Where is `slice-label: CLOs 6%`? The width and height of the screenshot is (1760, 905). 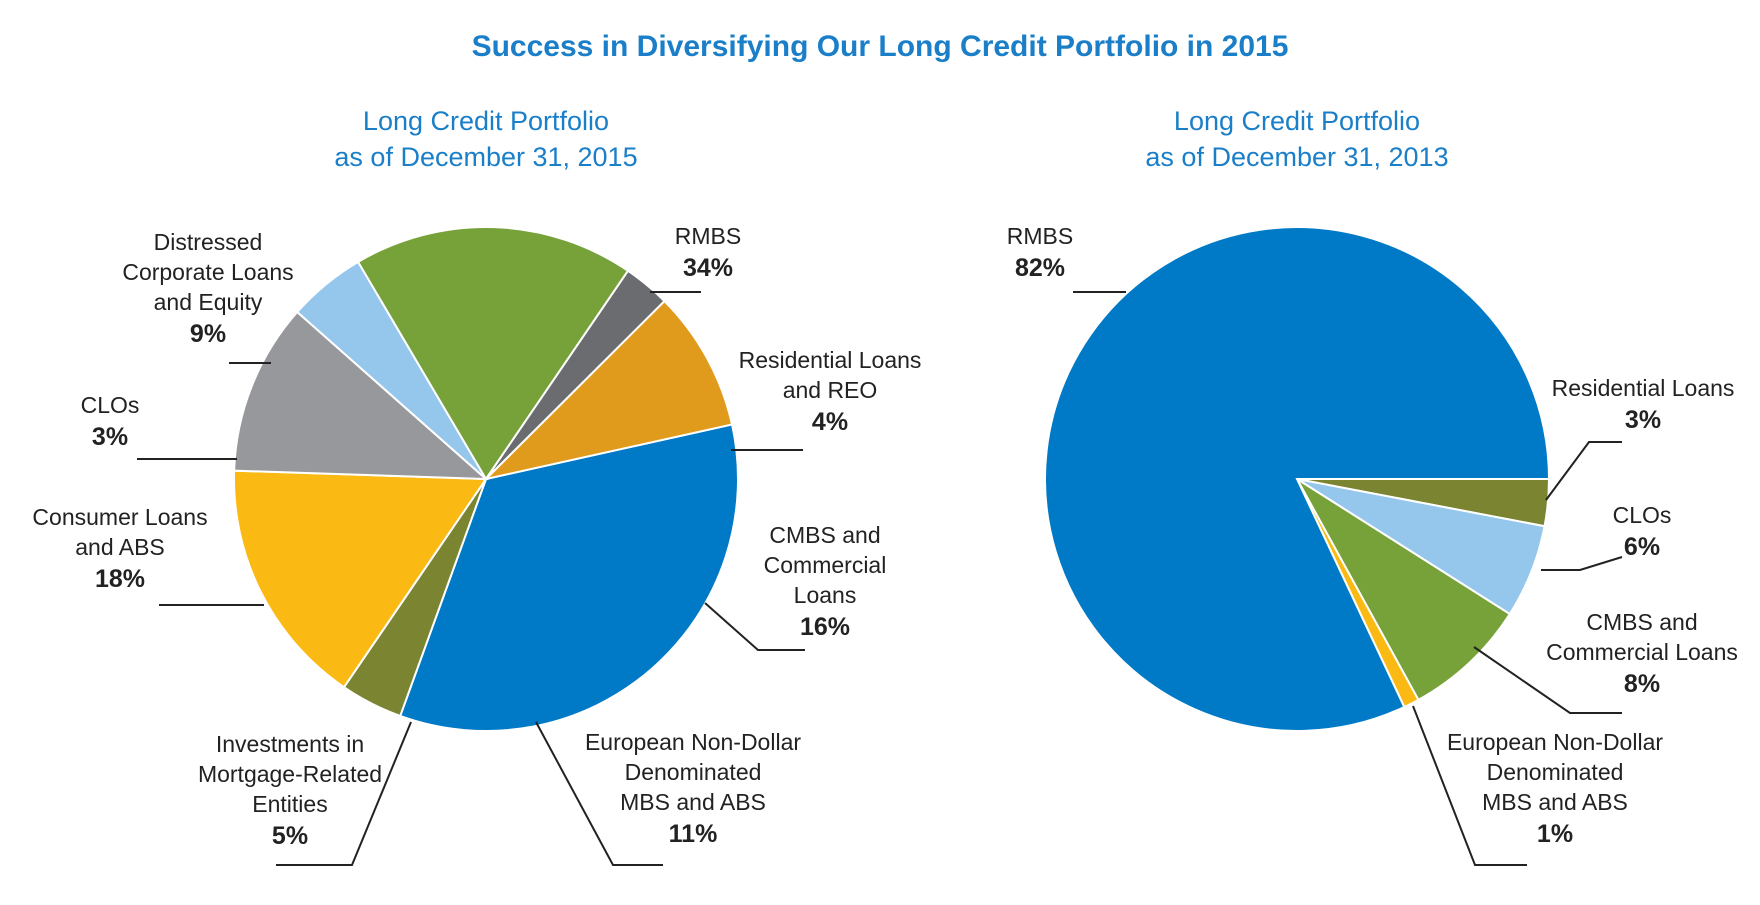
slice-label: CLOs 6% is located at coordinates (1606, 536).